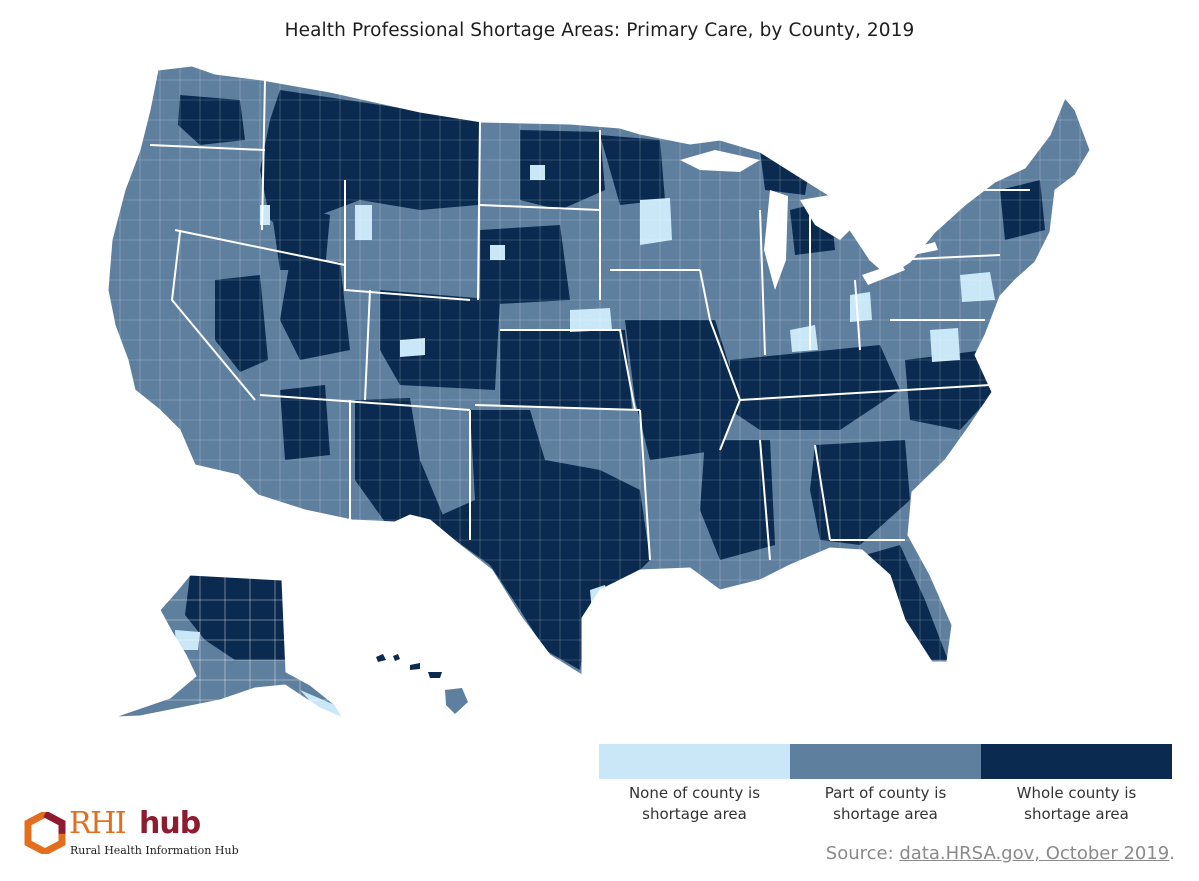 This screenshot has width=1199, height=881. Describe the element at coordinates (885, 803) in the screenshot. I see `legend-label-part: Part of county is shortage area` at that location.